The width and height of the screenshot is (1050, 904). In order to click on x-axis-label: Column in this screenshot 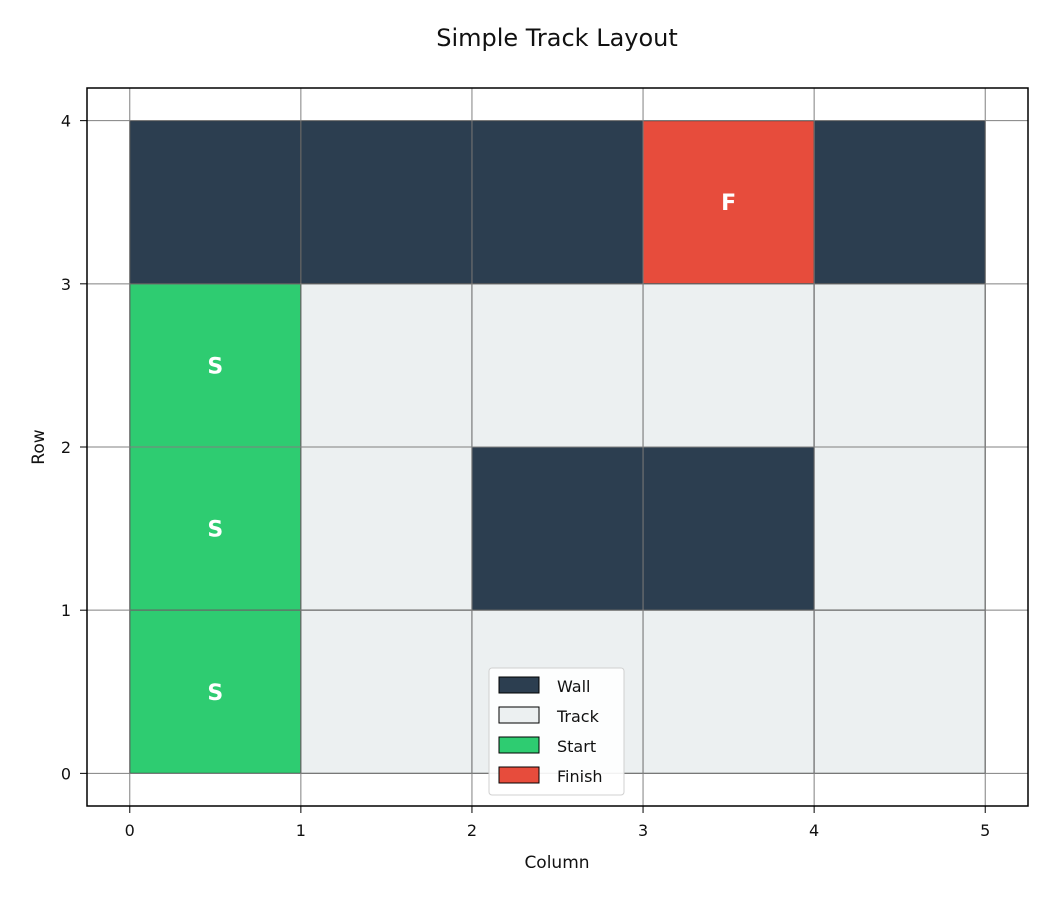, I will do `click(556, 863)`.